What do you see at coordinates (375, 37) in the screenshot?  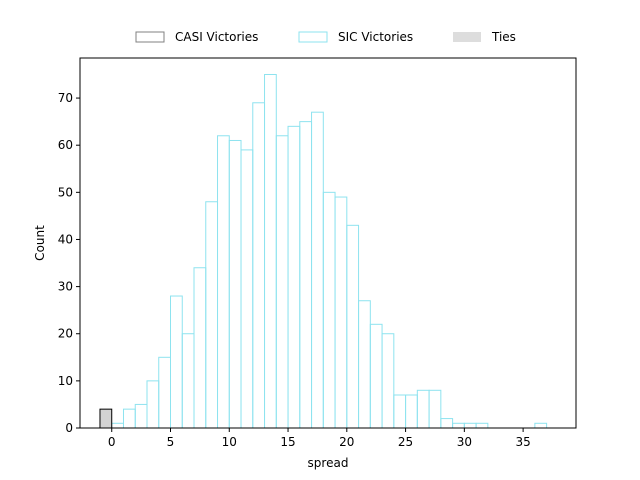 I see `legend-label-sic-victories: SIC Victories` at bounding box center [375, 37].